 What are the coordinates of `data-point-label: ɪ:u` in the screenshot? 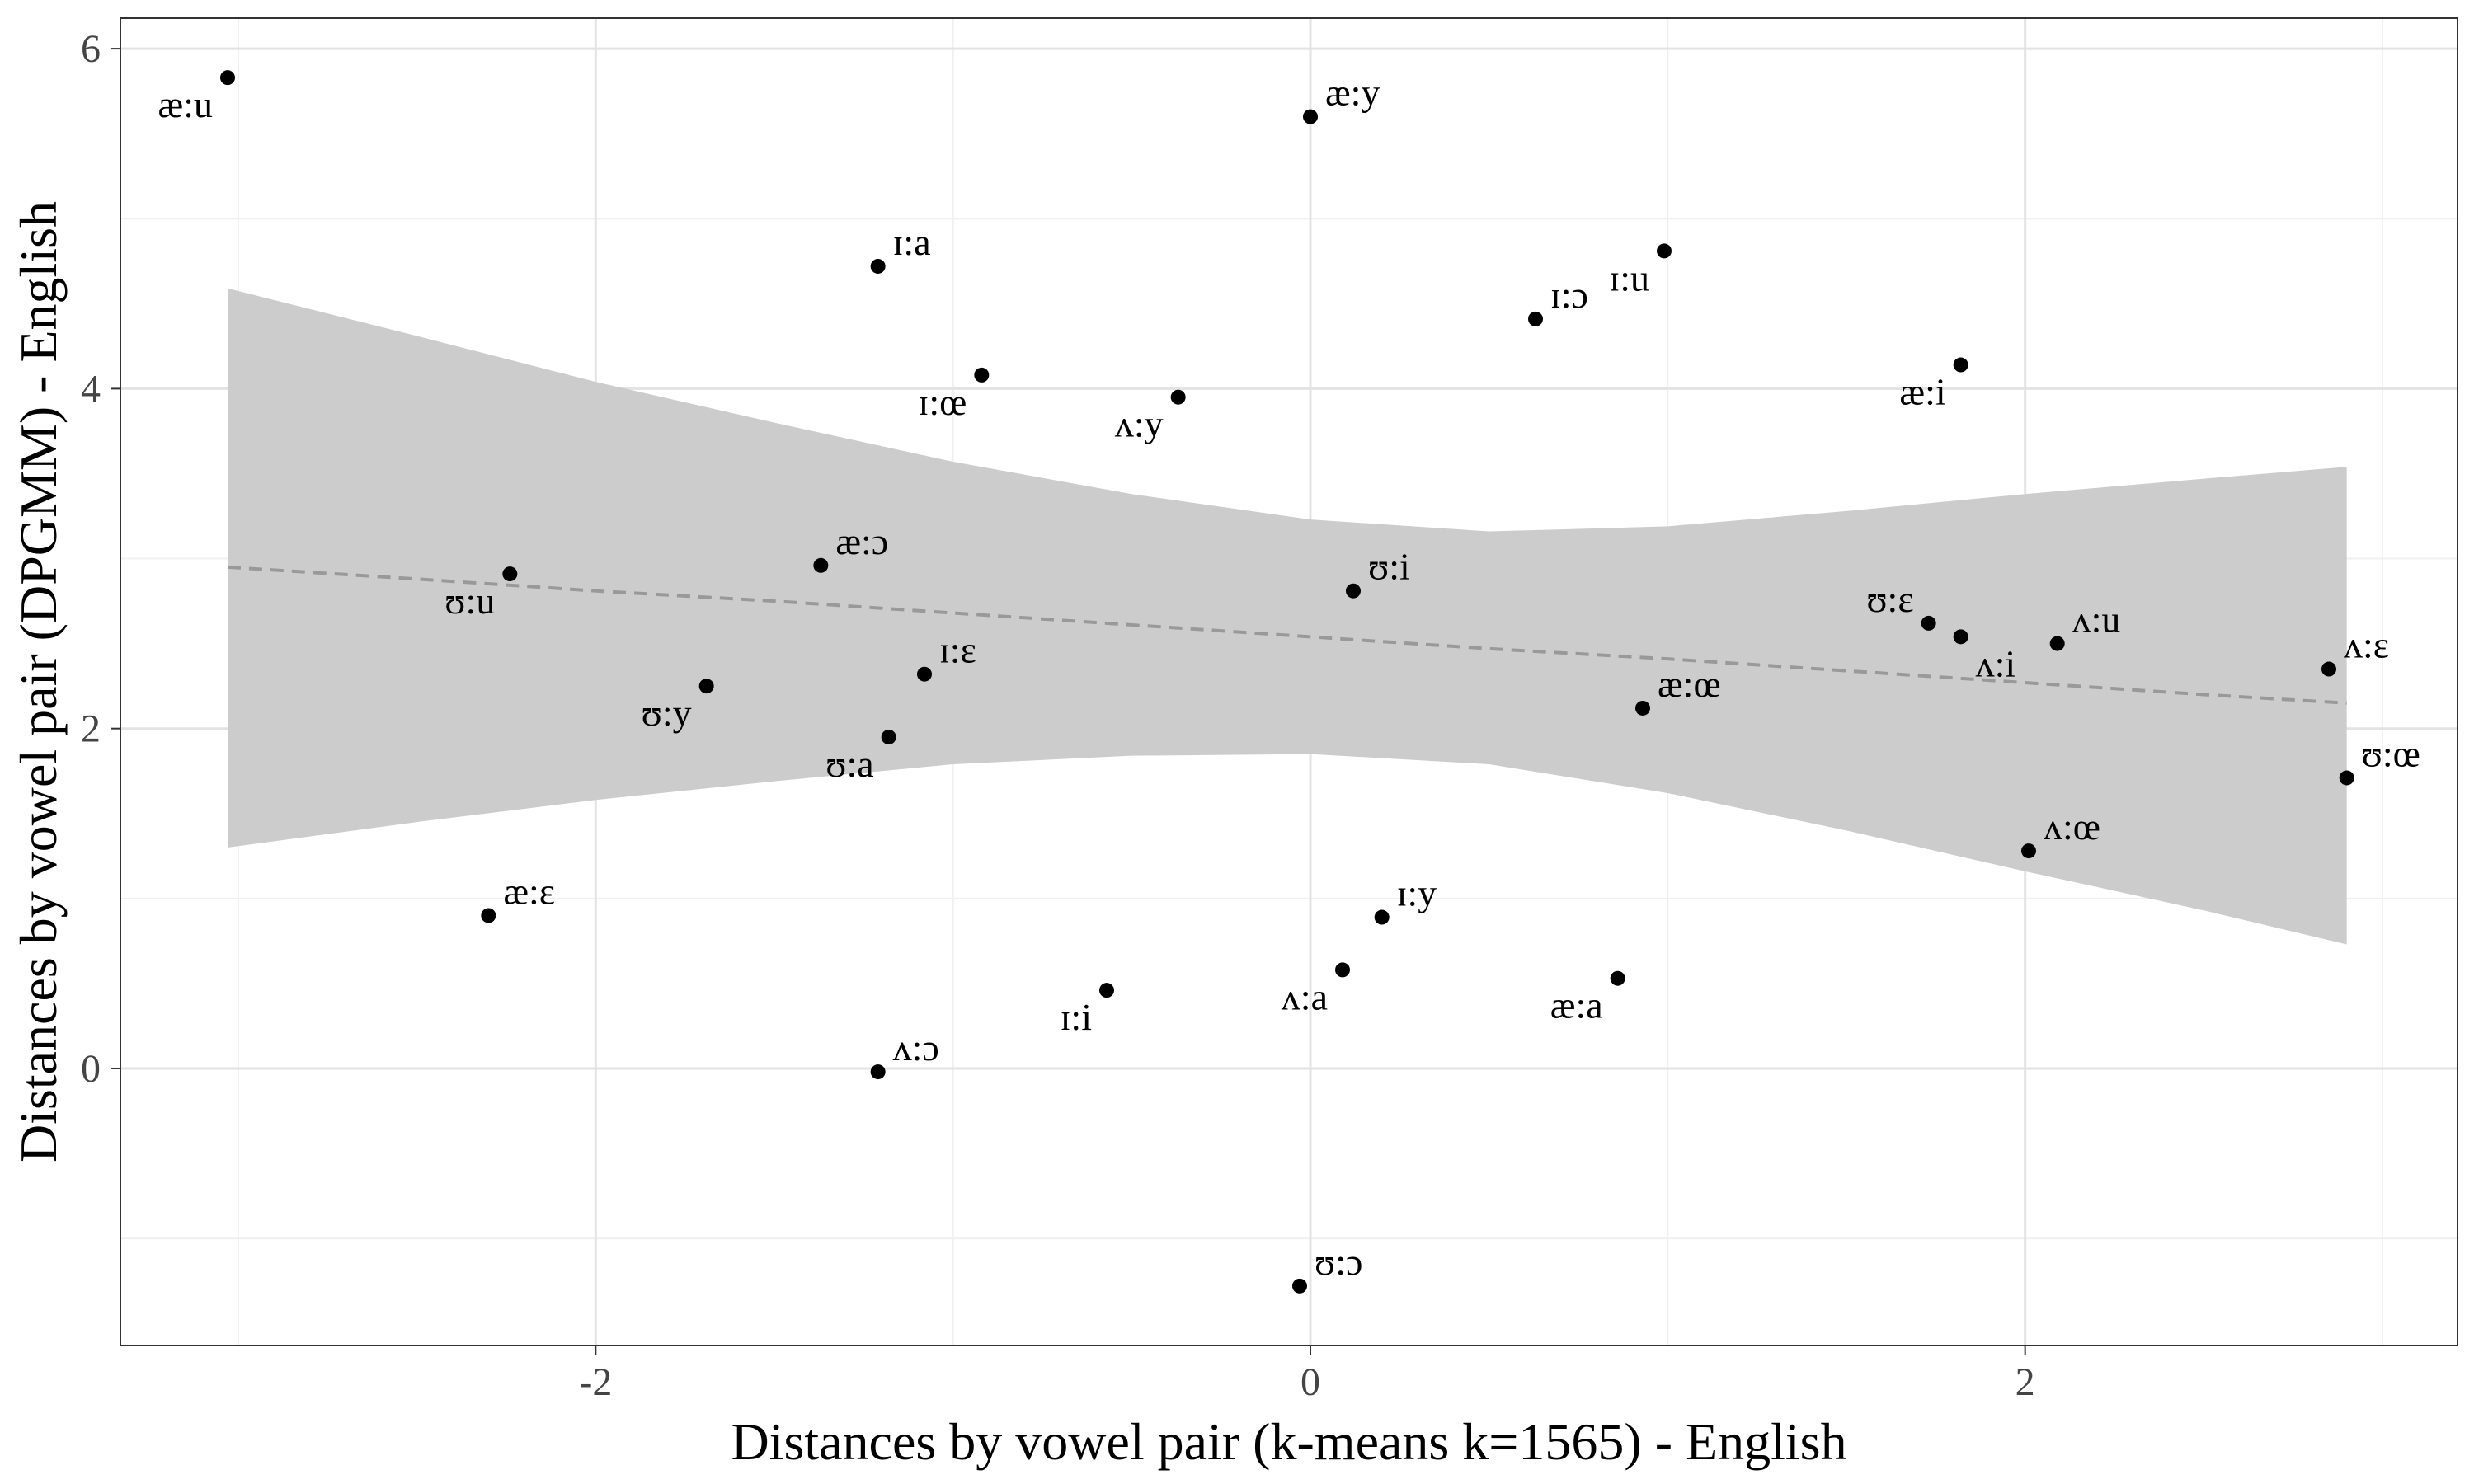 It's located at (1629, 277).